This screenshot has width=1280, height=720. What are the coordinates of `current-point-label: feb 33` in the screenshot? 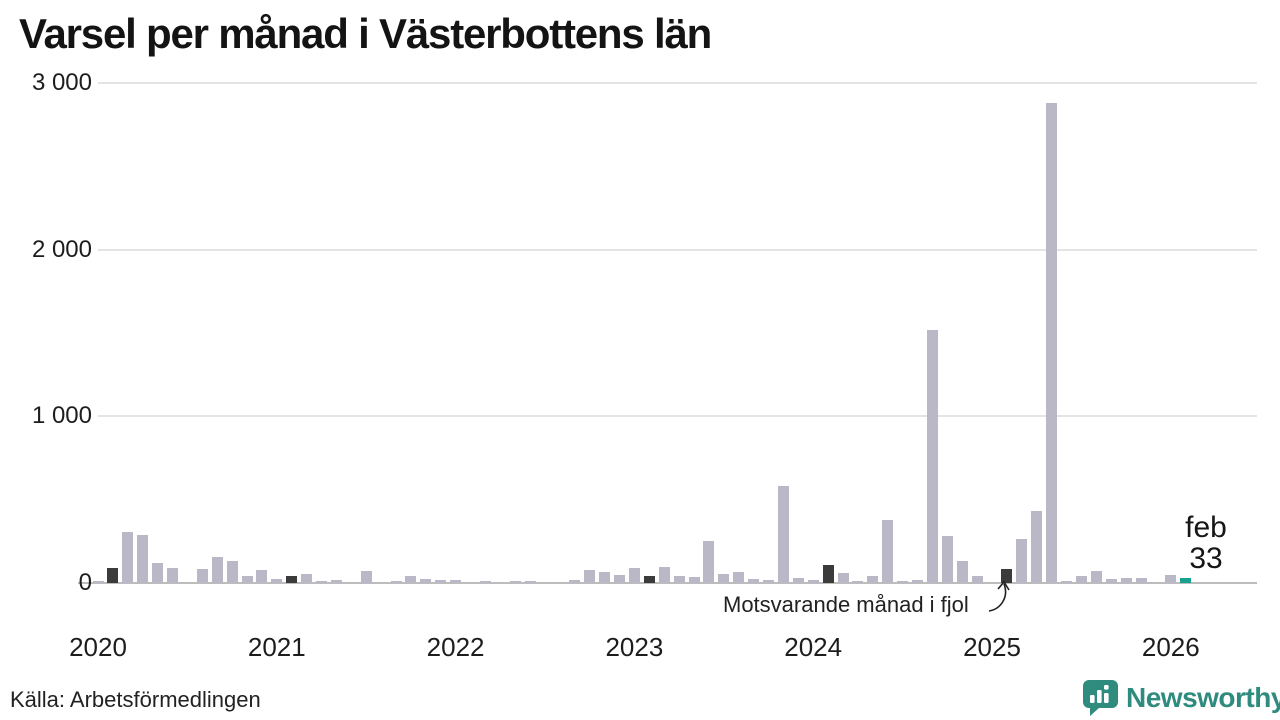 It's located at (1206, 543).